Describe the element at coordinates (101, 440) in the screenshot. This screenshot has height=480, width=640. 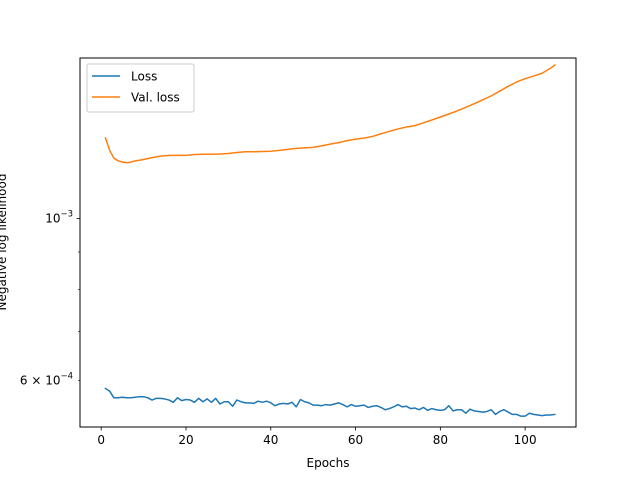
I see `x-tick-label: 0` at that location.